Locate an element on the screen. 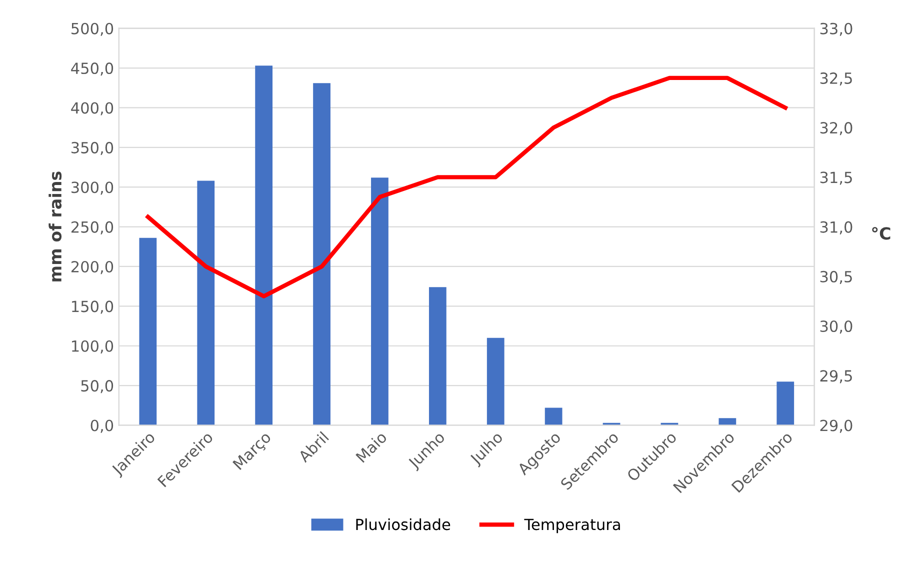 This screenshot has width=915, height=567. y-tick-label: 100,0 is located at coordinates (93, 347).